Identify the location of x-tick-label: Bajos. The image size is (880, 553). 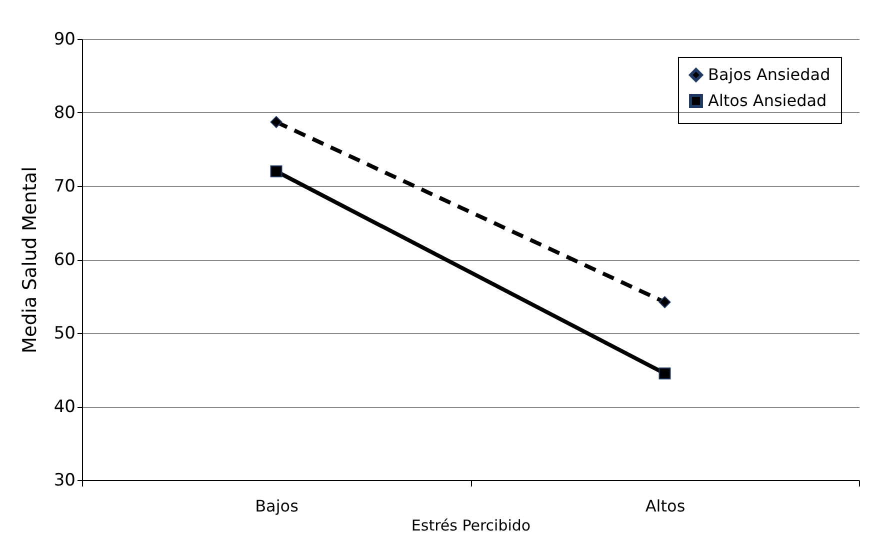
(276, 506).